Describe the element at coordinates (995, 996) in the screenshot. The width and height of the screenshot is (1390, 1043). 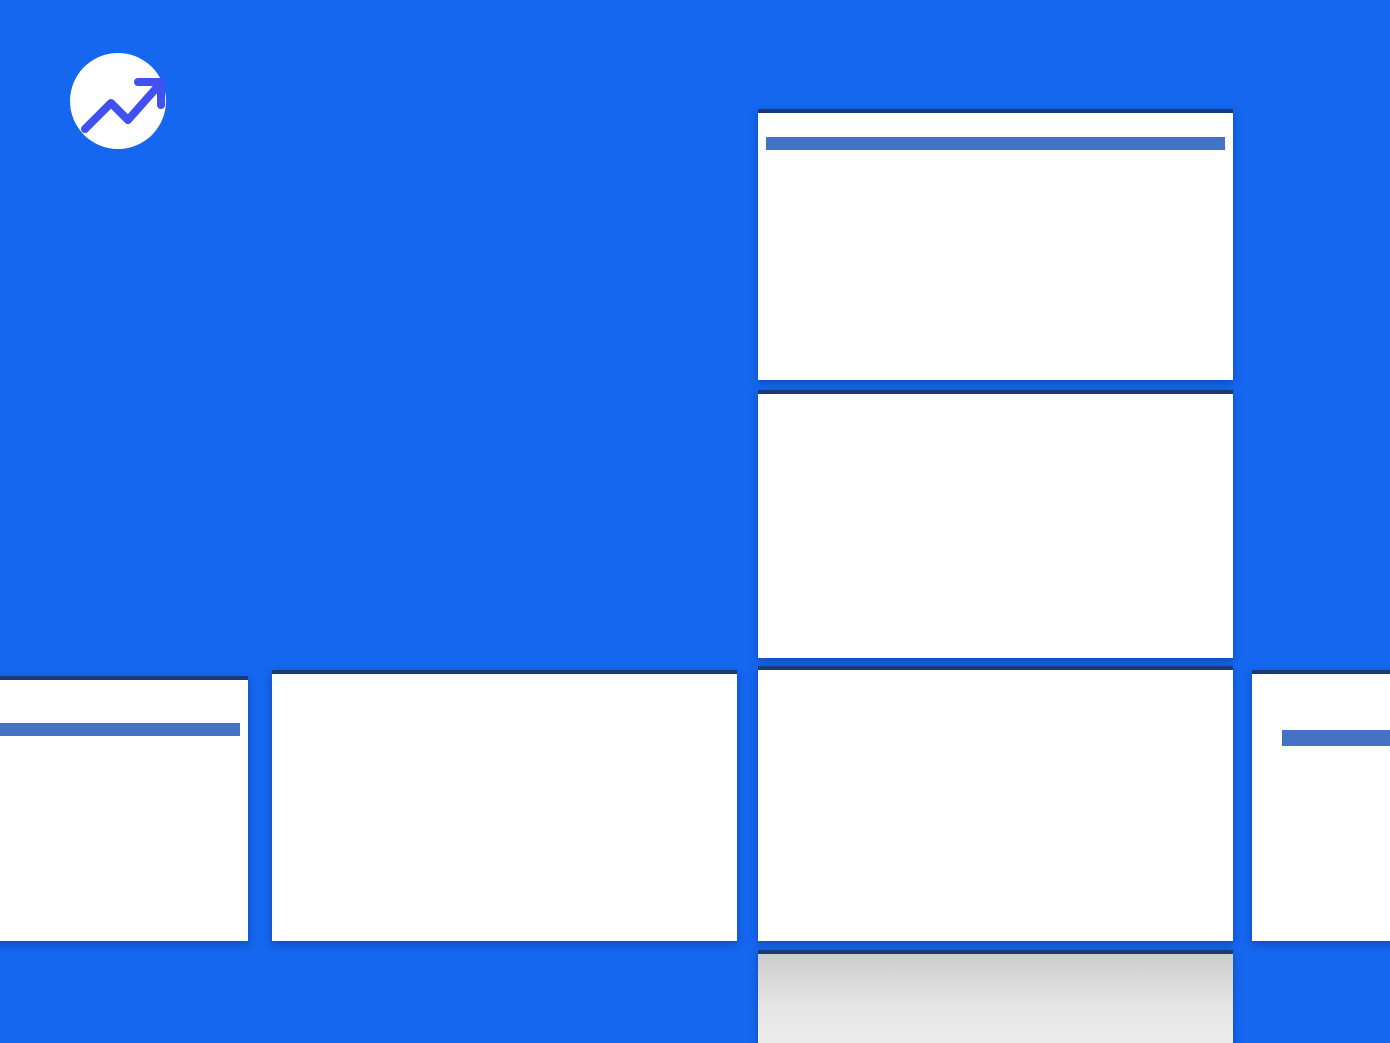
I see `panel-ebit` at that location.